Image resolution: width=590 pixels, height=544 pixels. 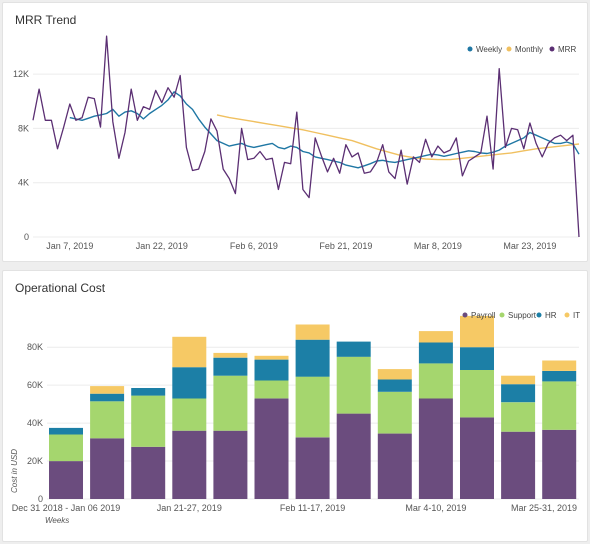 I want to click on x-tick-label: Jan 7, 2019, so click(x=69, y=246).